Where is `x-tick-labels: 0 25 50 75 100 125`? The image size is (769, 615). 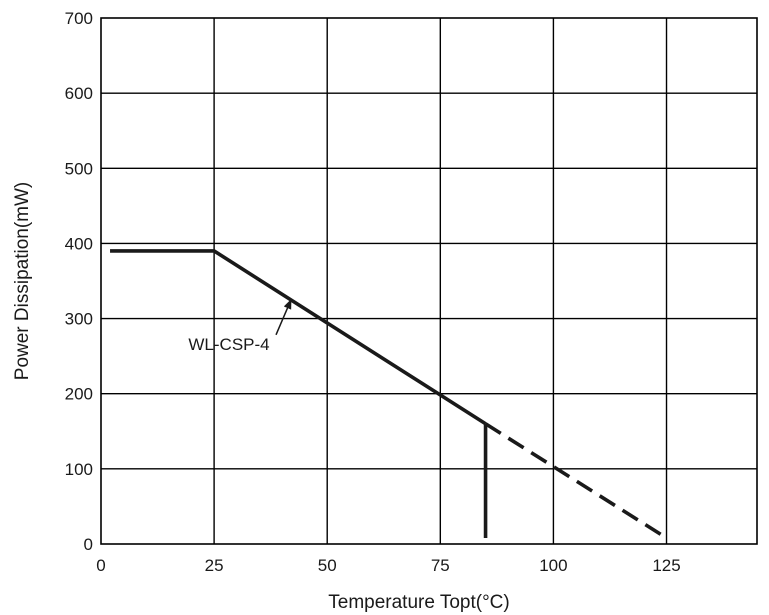 x-tick-labels: 0 25 50 75 100 125 is located at coordinates (388, 565).